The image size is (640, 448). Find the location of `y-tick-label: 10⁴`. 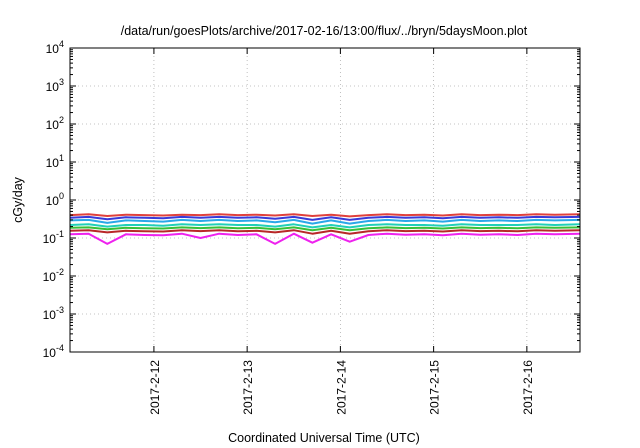

y-tick-label: 10⁴ is located at coordinates (55, 47).